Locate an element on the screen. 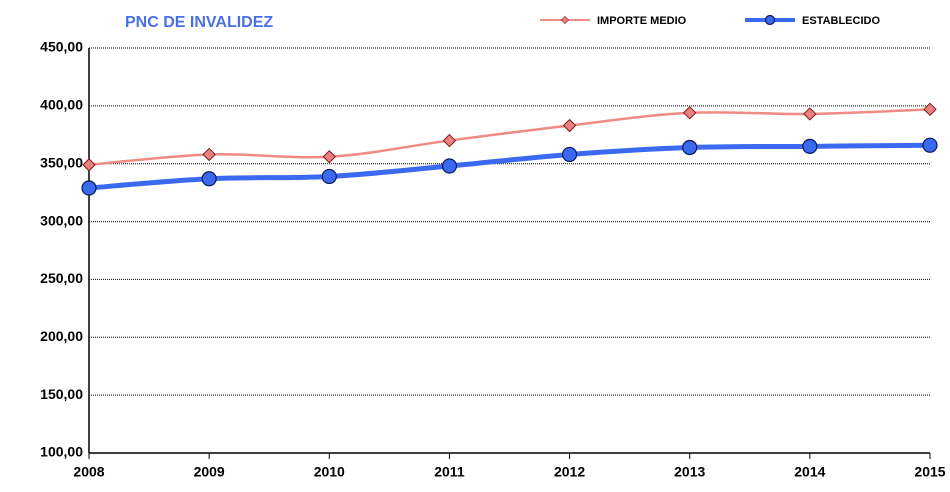 The image size is (950, 492). x-tick-label: 2009 is located at coordinates (209, 472).